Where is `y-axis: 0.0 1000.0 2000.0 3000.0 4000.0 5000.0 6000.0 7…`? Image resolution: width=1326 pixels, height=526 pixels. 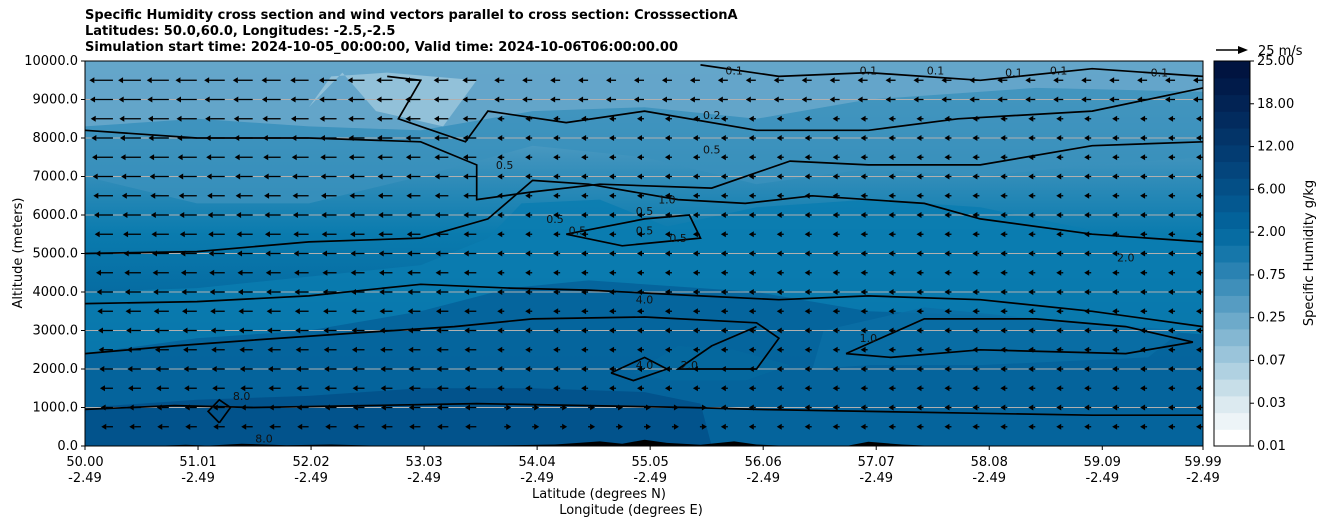
y-axis: 0.0 1000.0 2000.0 3000.0 4000.0 5000.0 6000.0 7… is located at coordinates (54, 254).